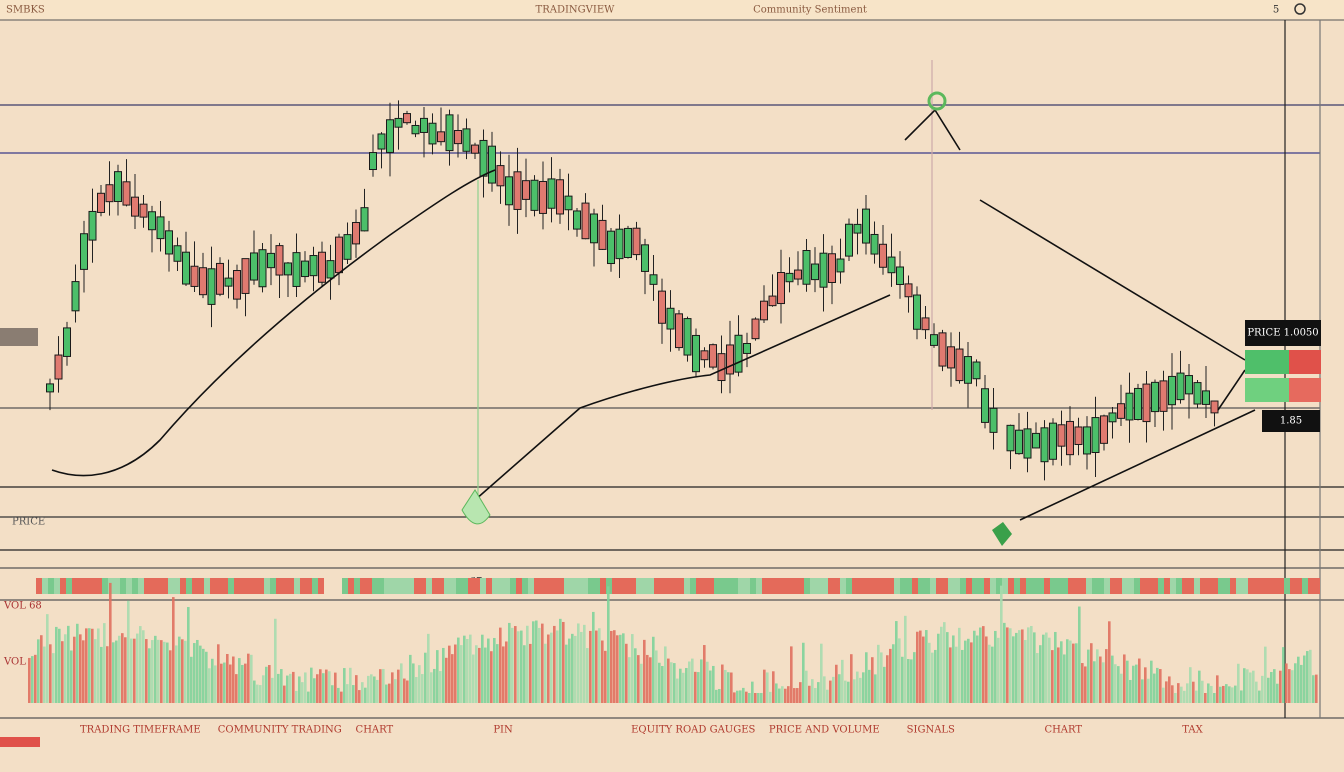  What do you see at coordinates (1300, 9) in the screenshot?
I see `refresh-icon` at bounding box center [1300, 9].